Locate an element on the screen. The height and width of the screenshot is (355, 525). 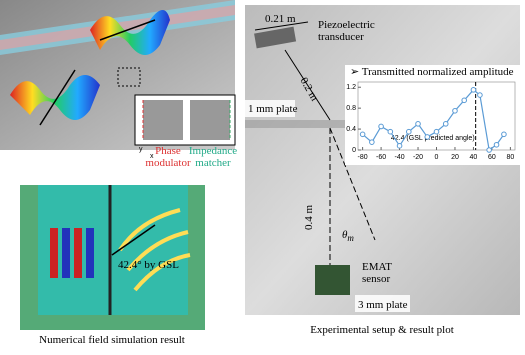
x-tick-label: 60 is located at coordinates (492, 157).